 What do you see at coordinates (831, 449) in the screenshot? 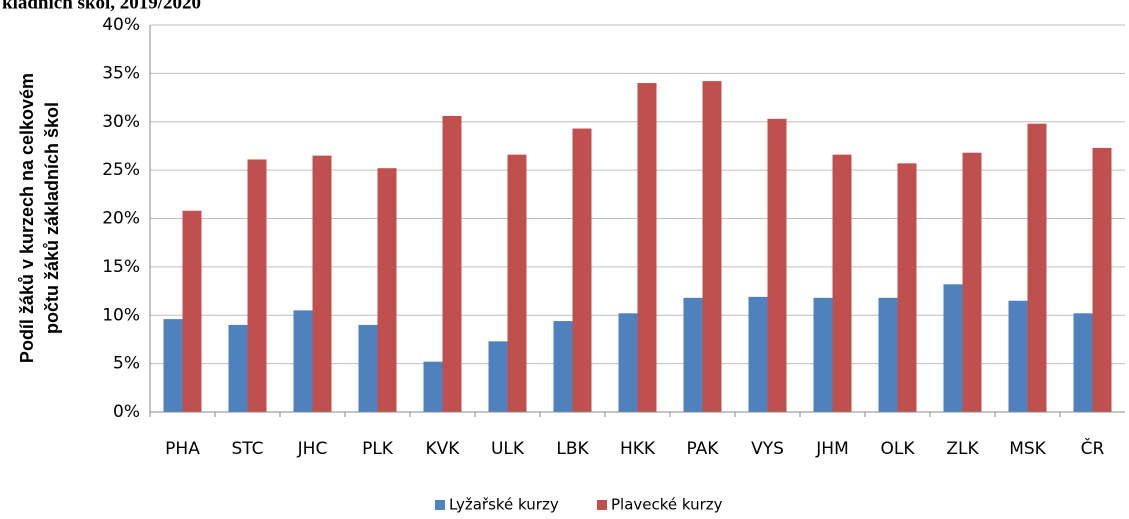
I see `x-tick-label: JHM` at bounding box center [831, 449].